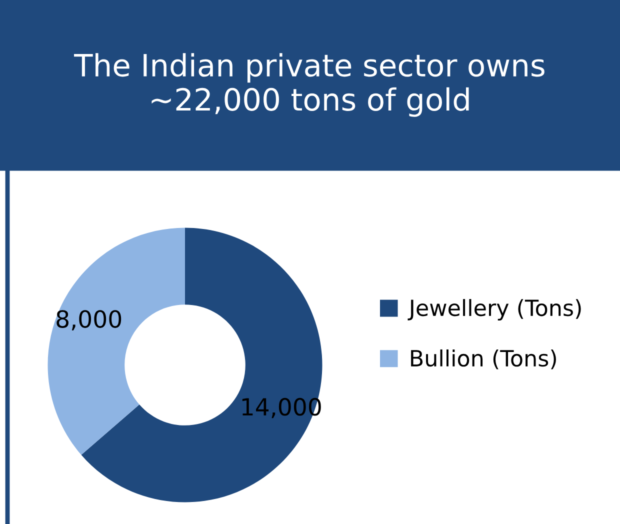  What do you see at coordinates (309, 85) in the screenshot?
I see `chart-title: The Indian private sector owns ~22,000 tons of gold` at bounding box center [309, 85].